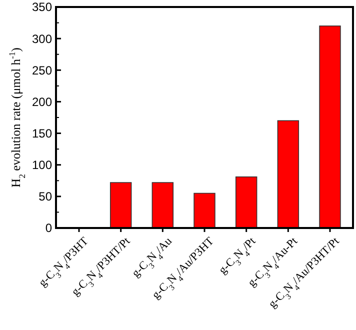 The image size is (356, 330). I want to click on y-tick-label: 0, so click(48, 228).